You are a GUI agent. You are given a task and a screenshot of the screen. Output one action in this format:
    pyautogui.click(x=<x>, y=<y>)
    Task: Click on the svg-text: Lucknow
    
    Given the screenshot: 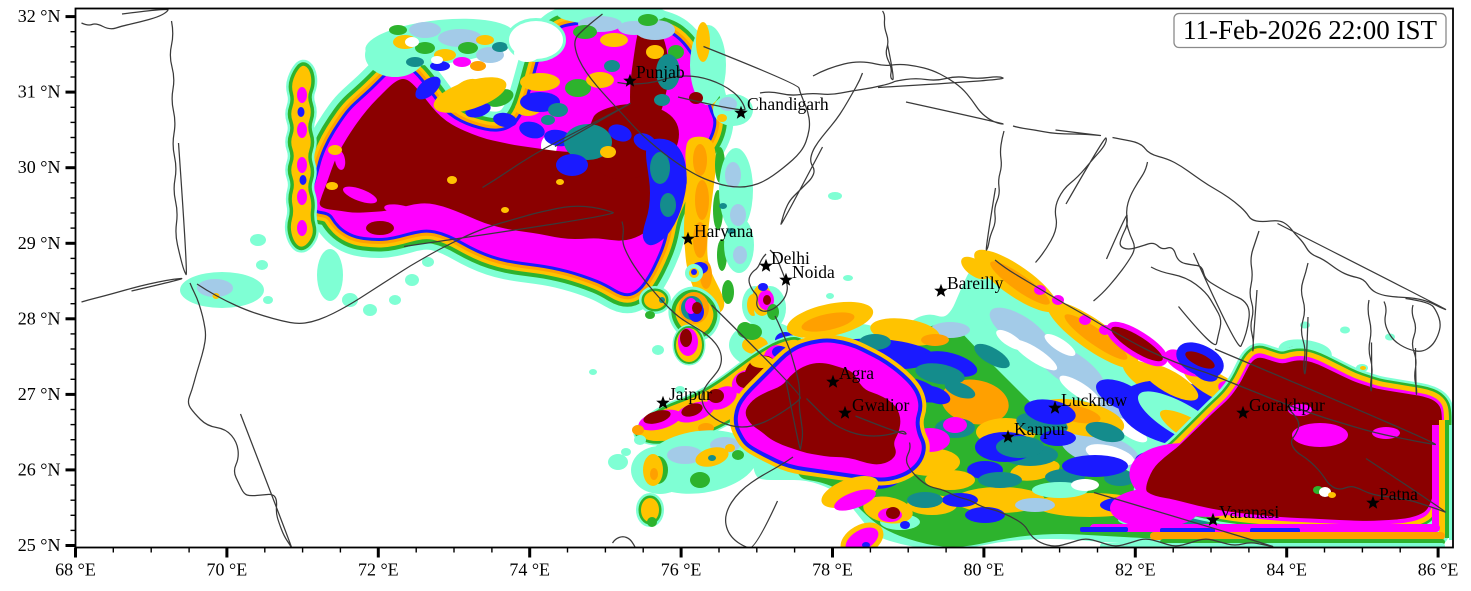 What is the action you would take?
    pyautogui.click(x=1094, y=400)
    